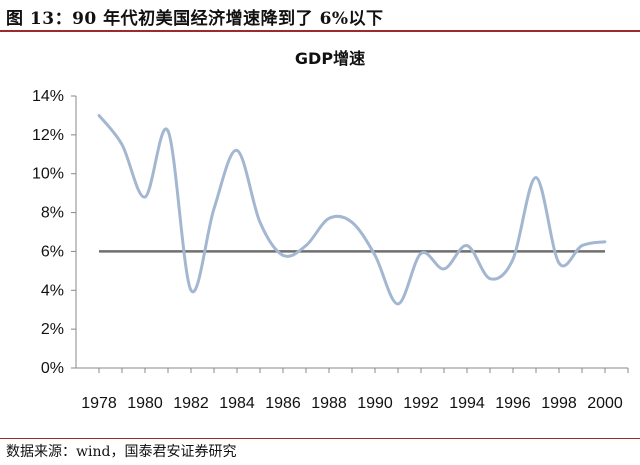 The height and width of the screenshot is (465, 640). I want to click on y-tick-label: 4%, so click(52, 290).